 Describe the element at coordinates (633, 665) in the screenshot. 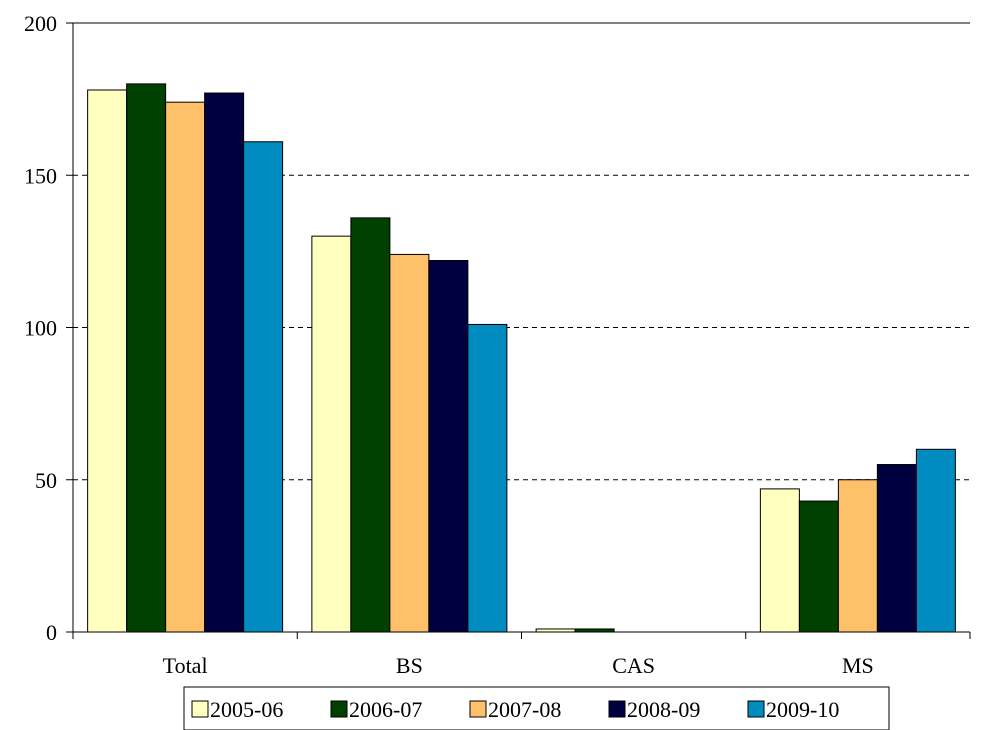

I see `x-tick-label-cas: CAS` at that location.